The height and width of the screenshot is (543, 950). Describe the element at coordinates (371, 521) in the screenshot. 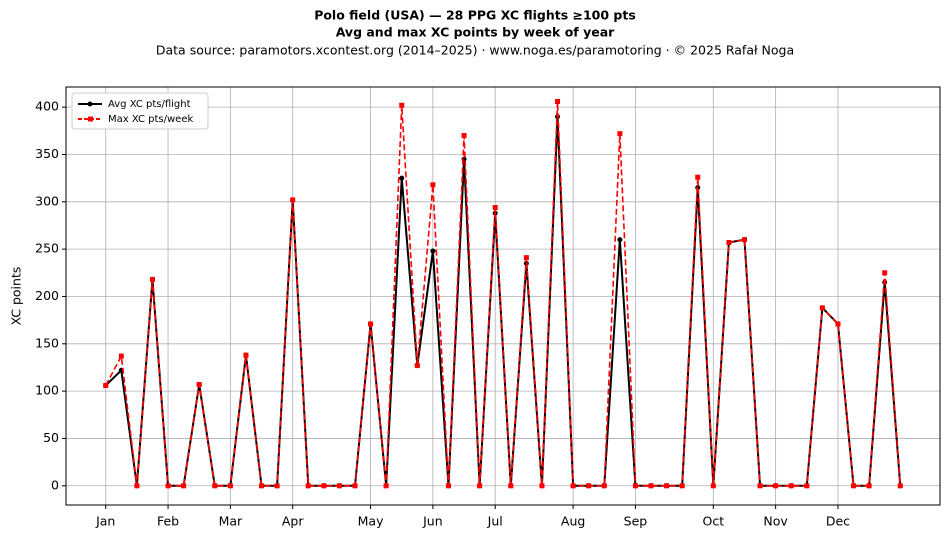

I see `x-tick-label: May` at that location.